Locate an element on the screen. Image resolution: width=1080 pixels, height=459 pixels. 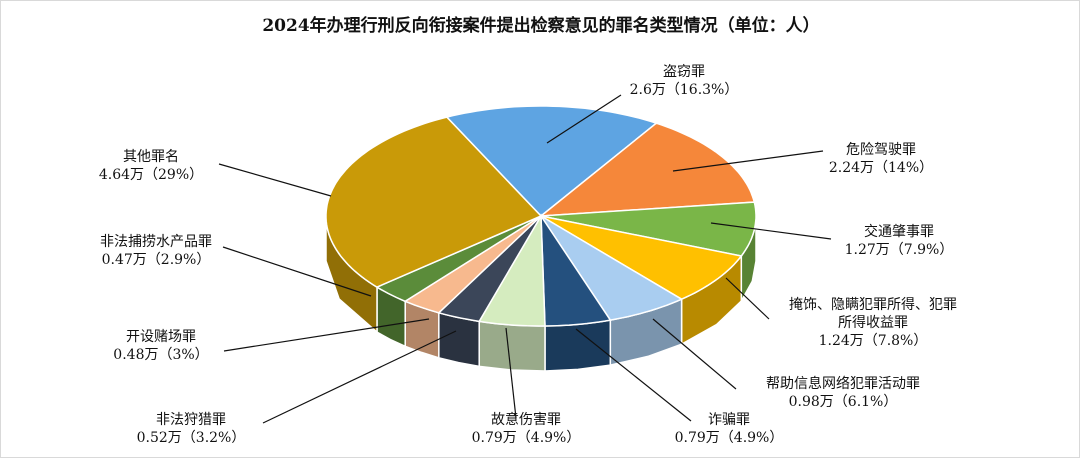
value-label: 1.24万（7.8%） is located at coordinates (873, 341).